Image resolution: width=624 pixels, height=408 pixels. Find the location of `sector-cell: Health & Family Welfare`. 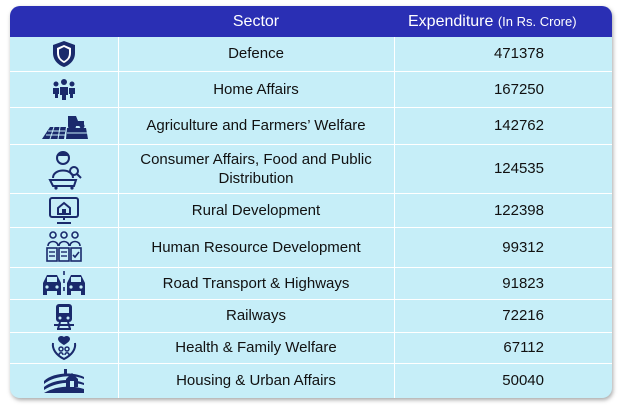

sector-cell: Health & Family Welfare is located at coordinates (256, 347).